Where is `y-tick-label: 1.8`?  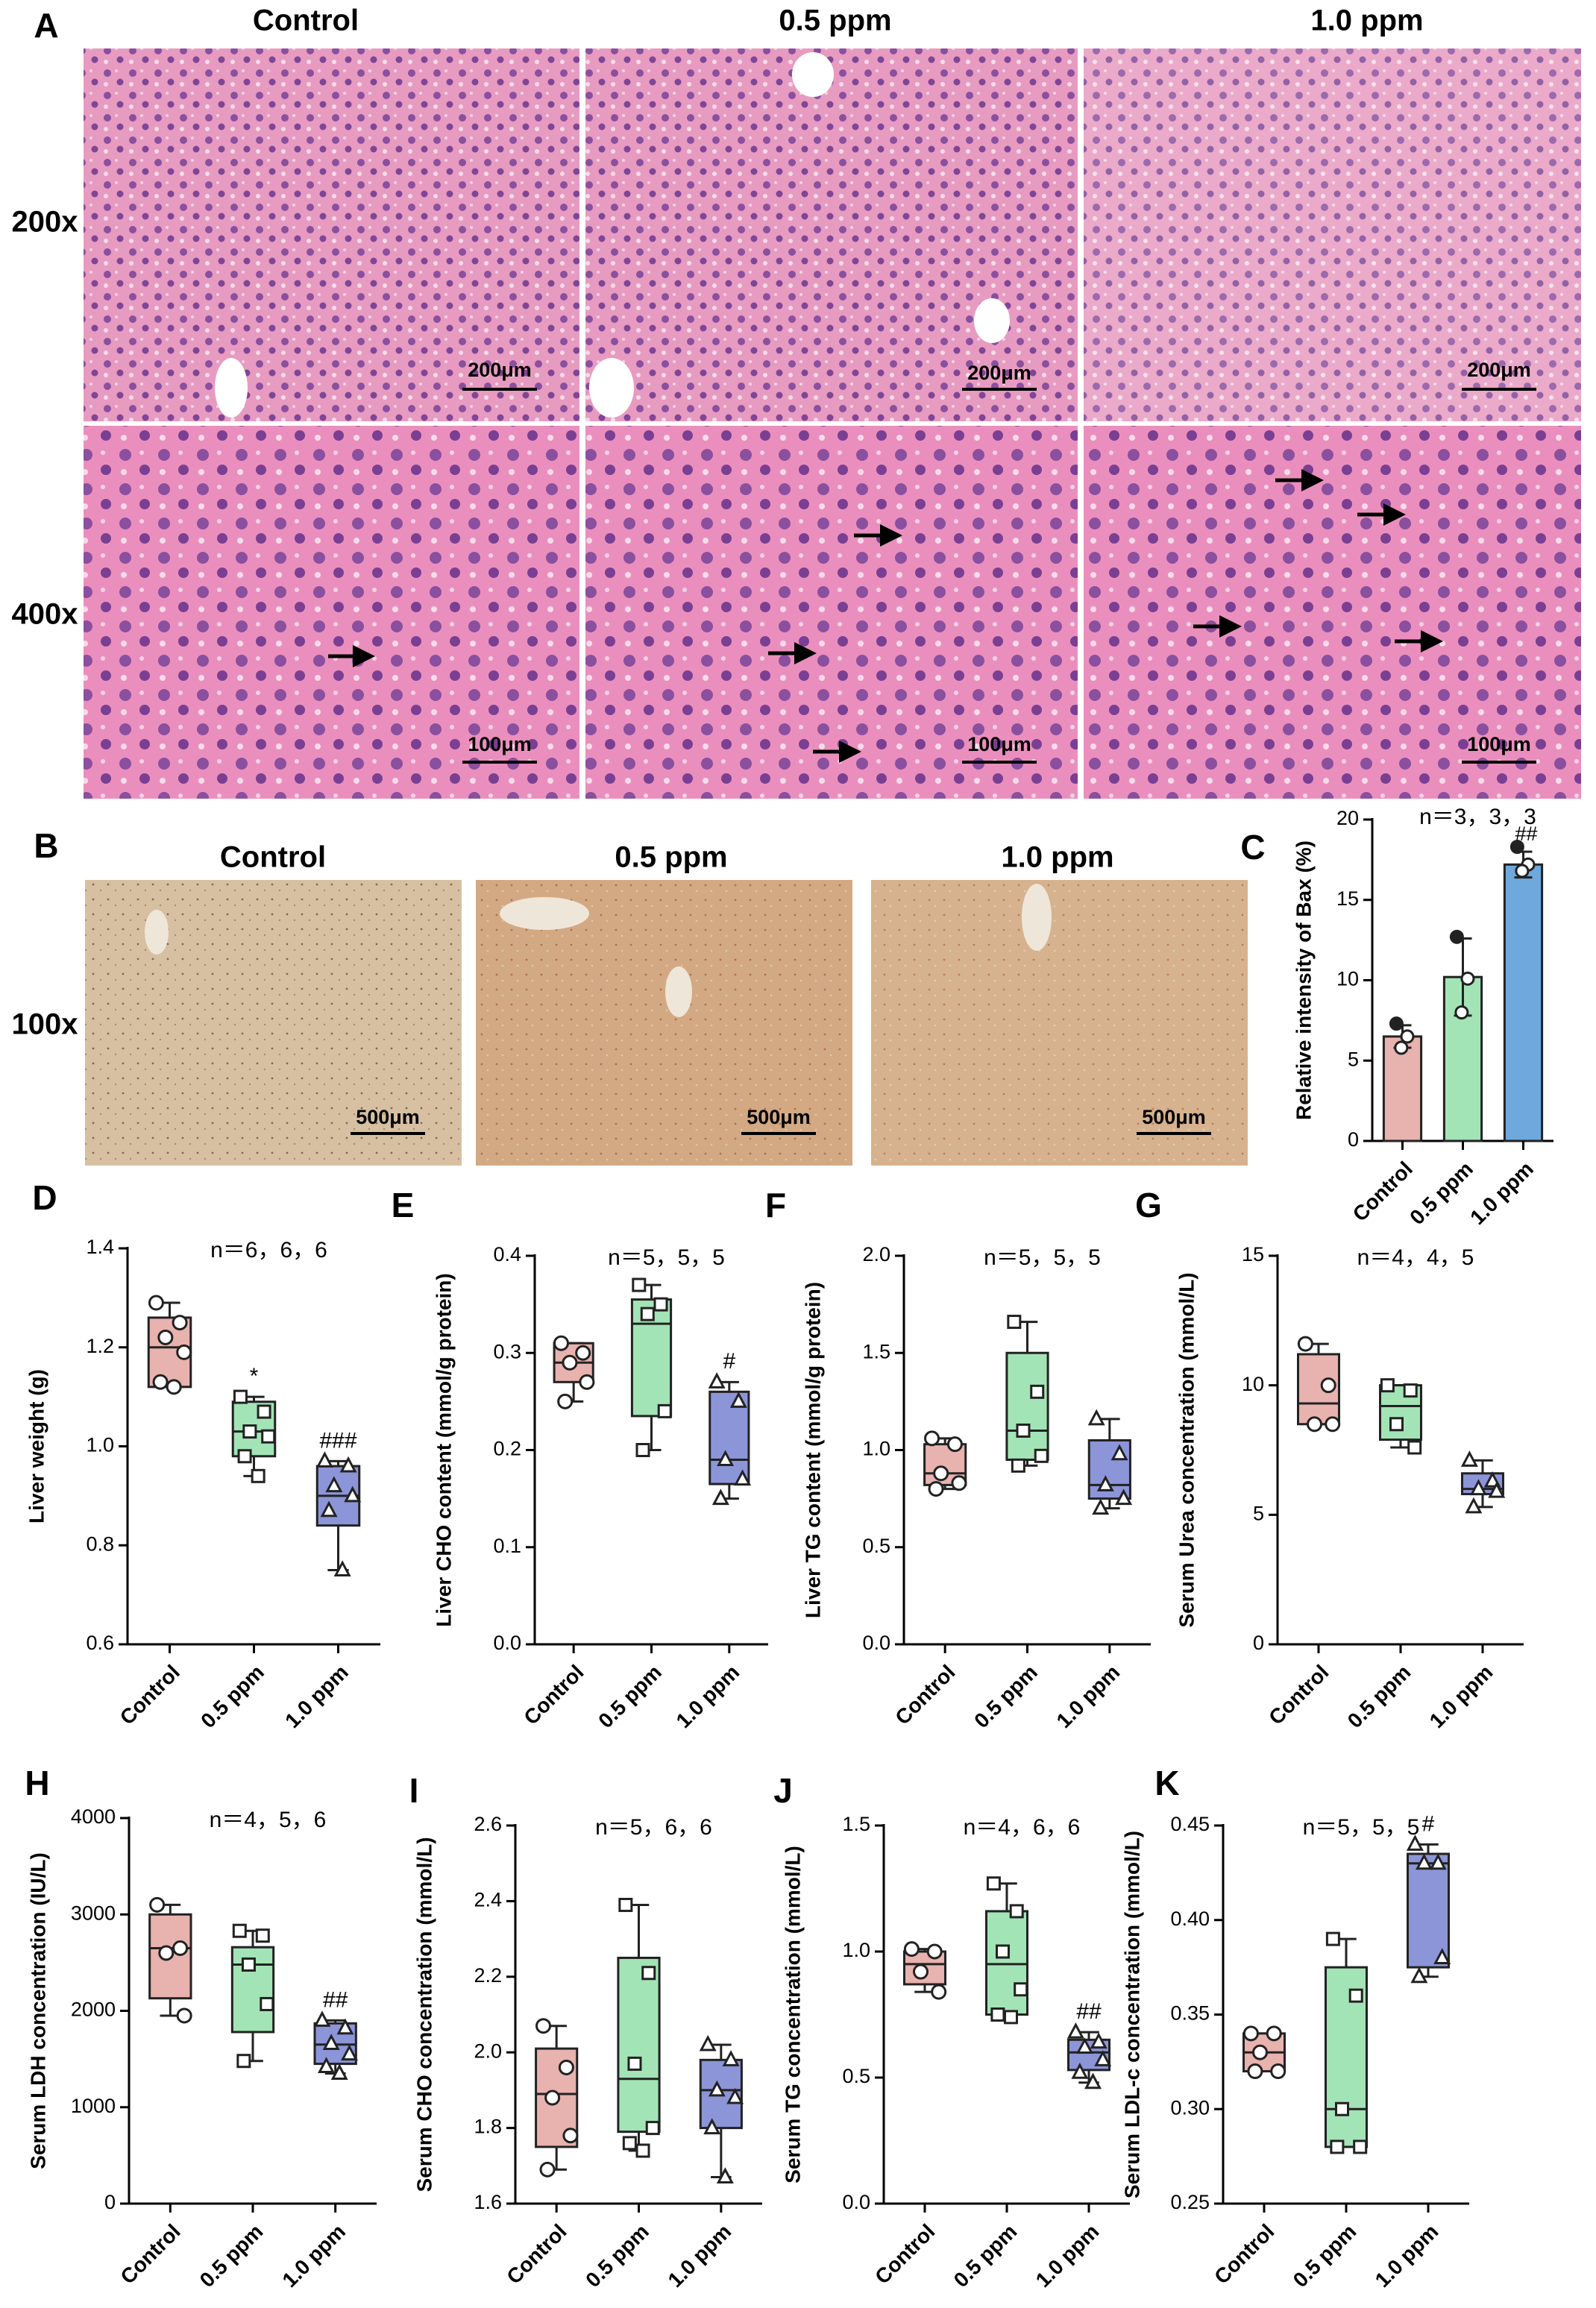 y-tick-label: 1.8 is located at coordinates (488, 2127).